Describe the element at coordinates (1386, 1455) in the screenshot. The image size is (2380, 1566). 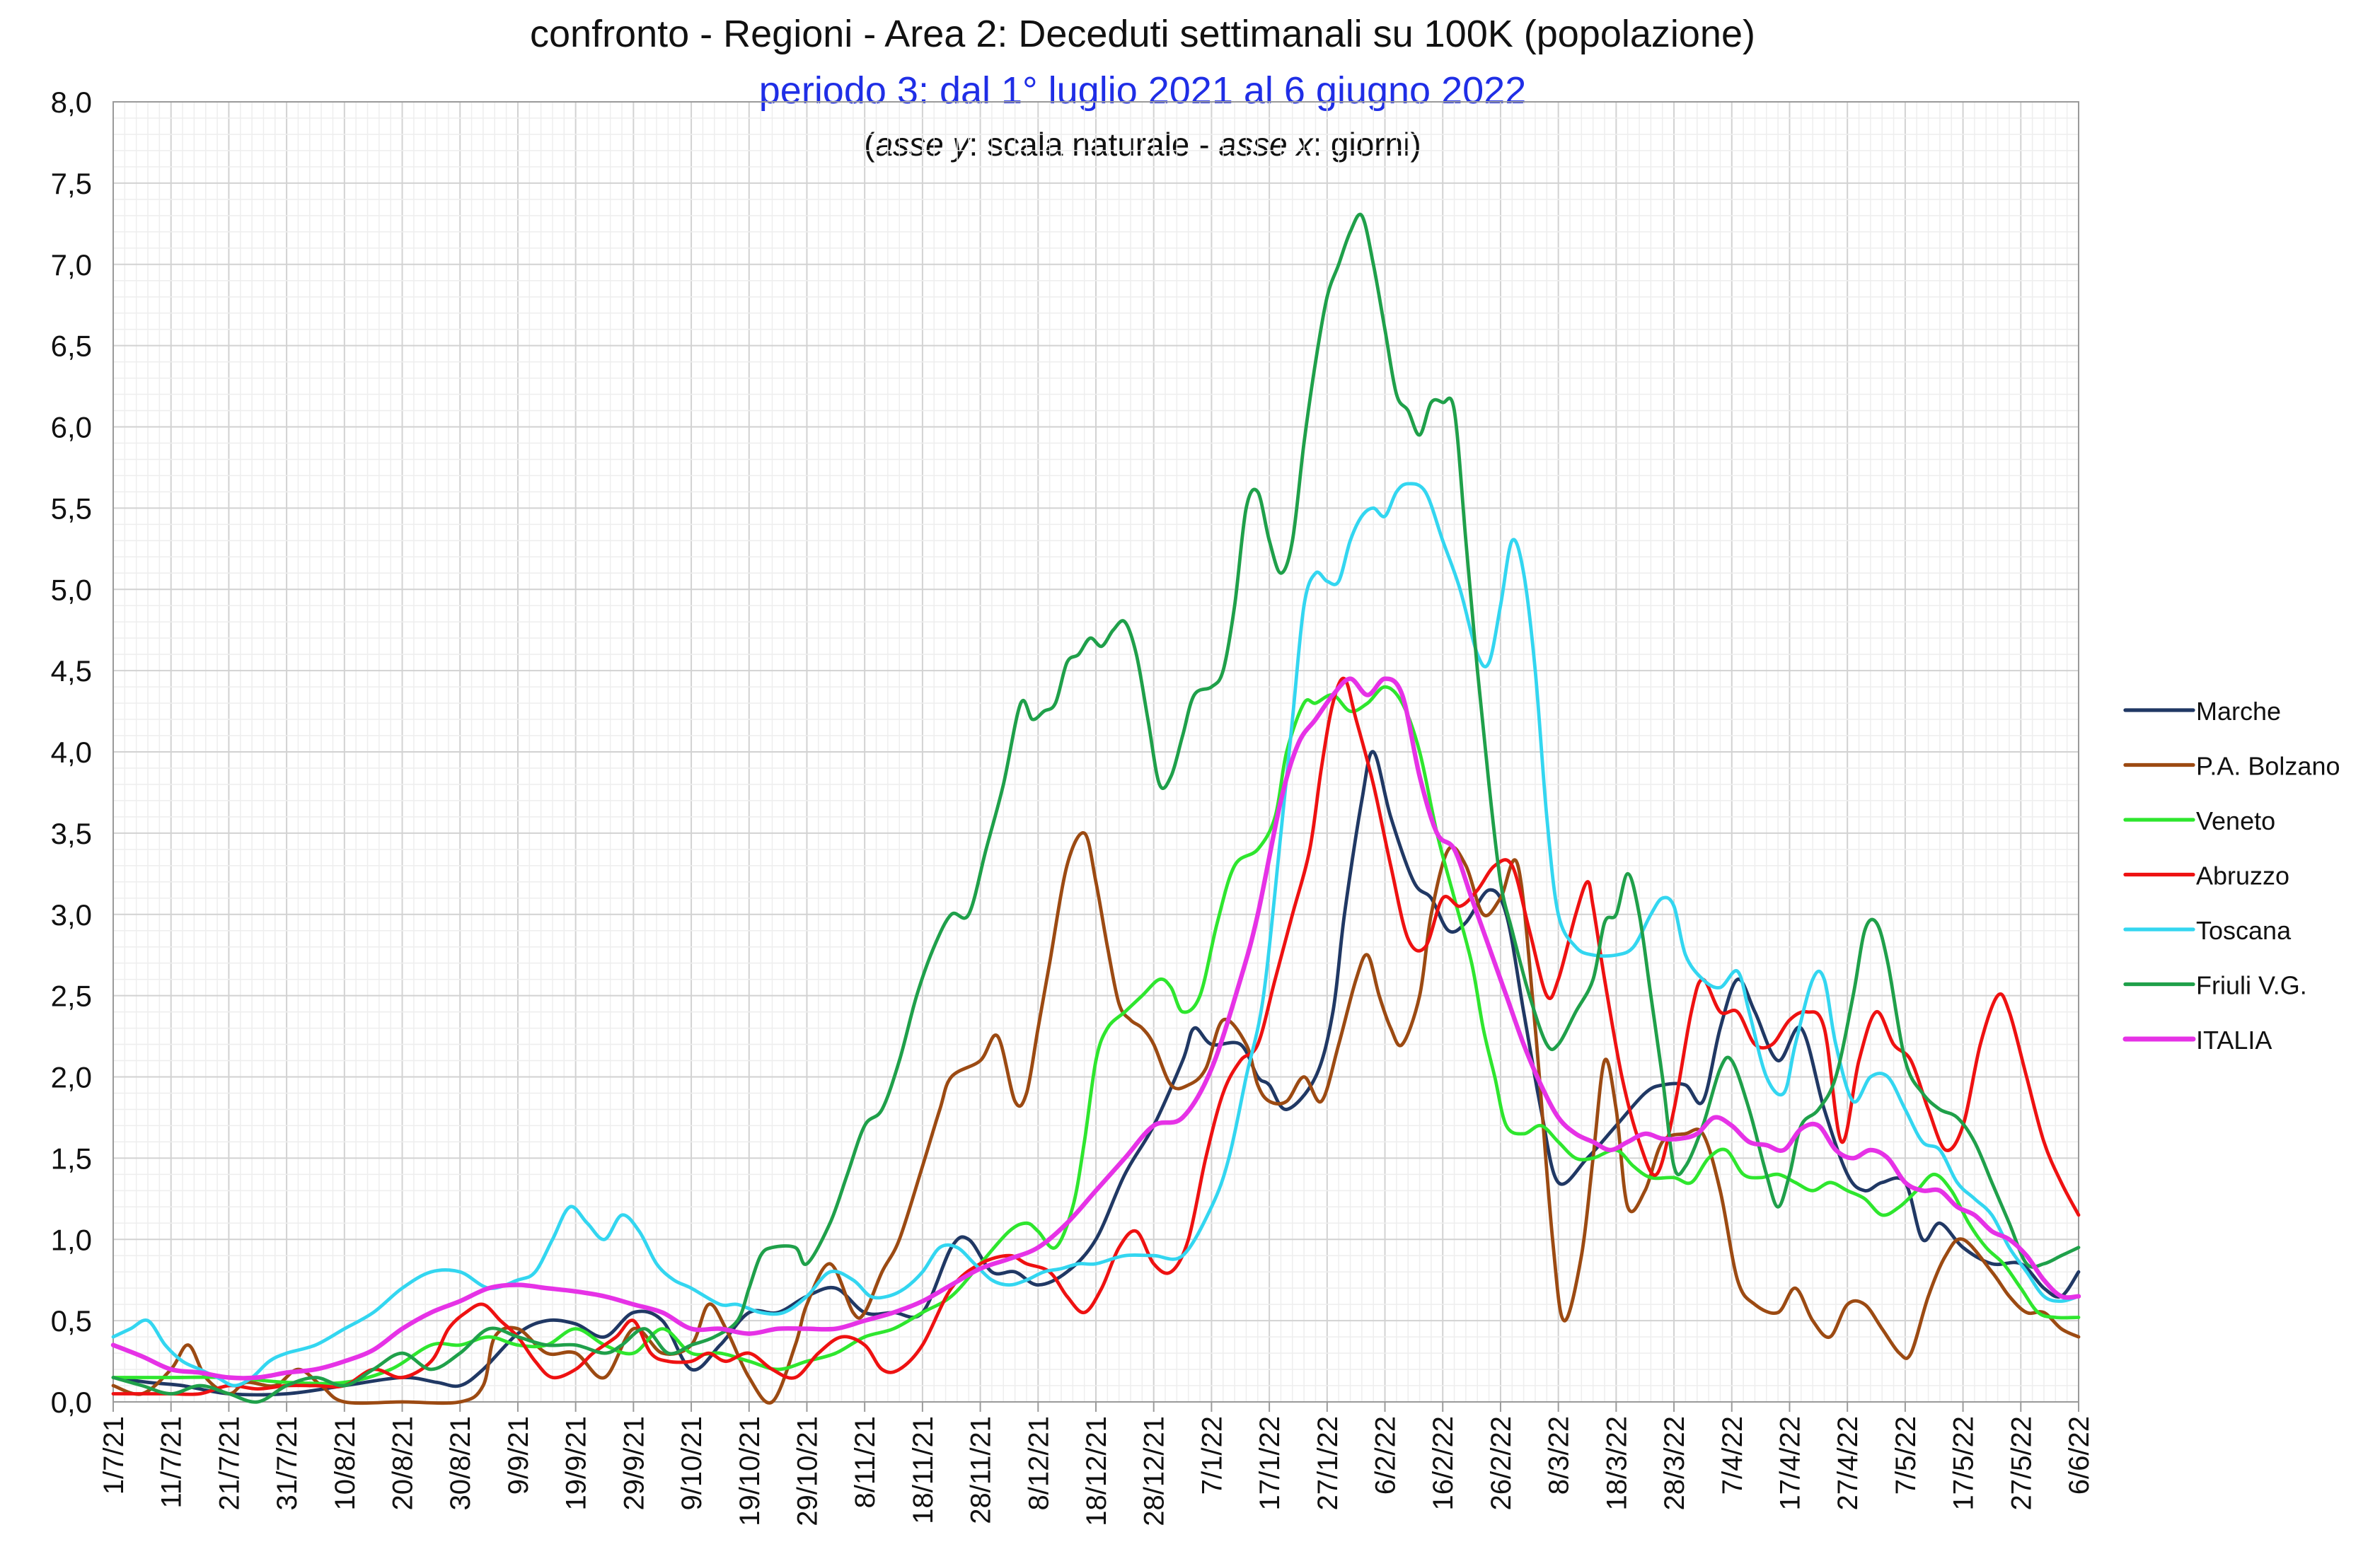
I see `x-tick-label: 6/2/22` at that location.